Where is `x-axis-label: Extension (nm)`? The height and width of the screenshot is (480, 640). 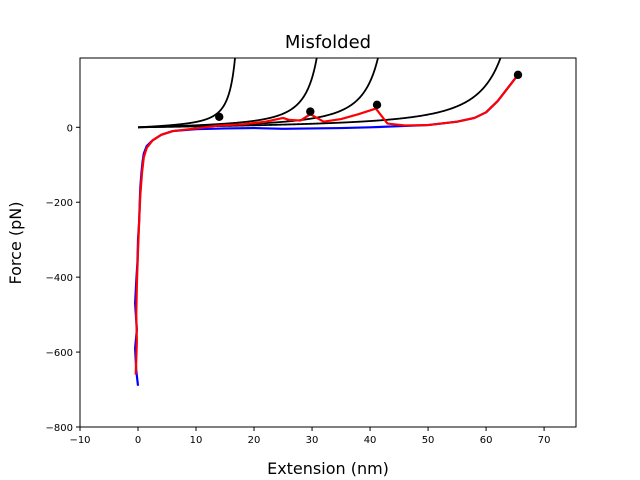
x-axis-label: Extension (nm) is located at coordinates (328, 468).